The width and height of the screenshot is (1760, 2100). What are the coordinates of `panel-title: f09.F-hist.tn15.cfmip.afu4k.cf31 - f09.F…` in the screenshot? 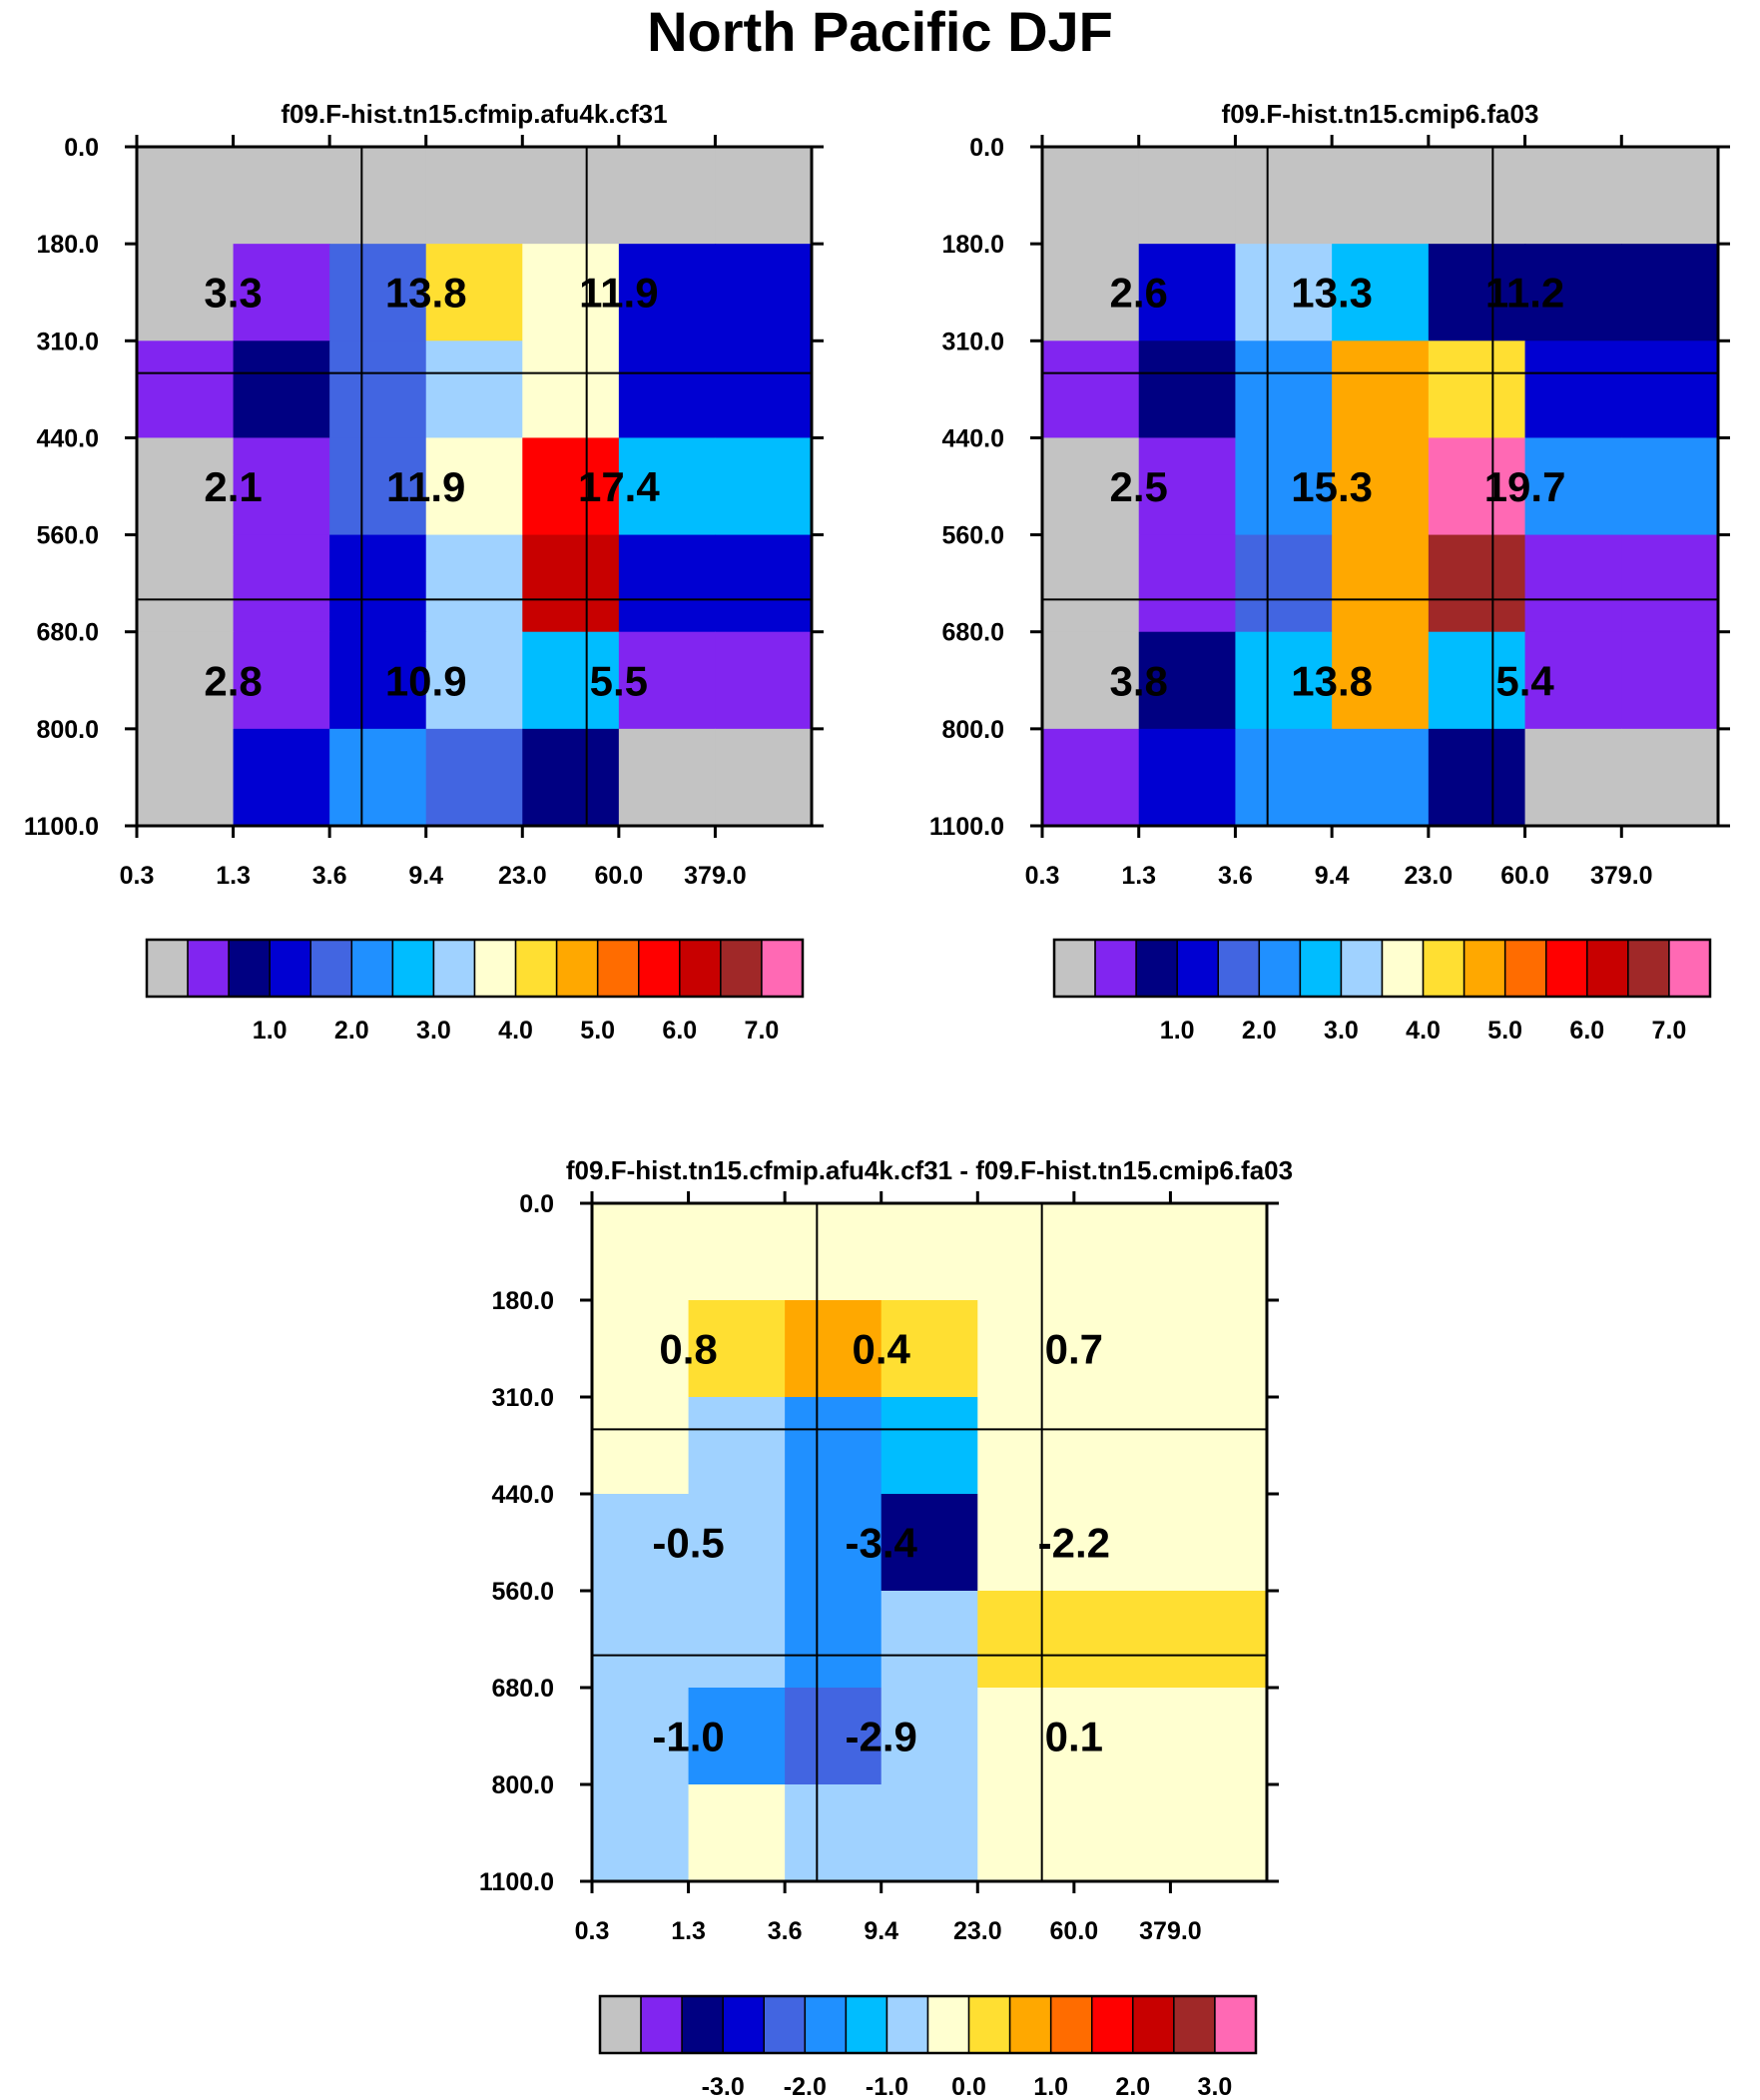 It's located at (929, 1170).